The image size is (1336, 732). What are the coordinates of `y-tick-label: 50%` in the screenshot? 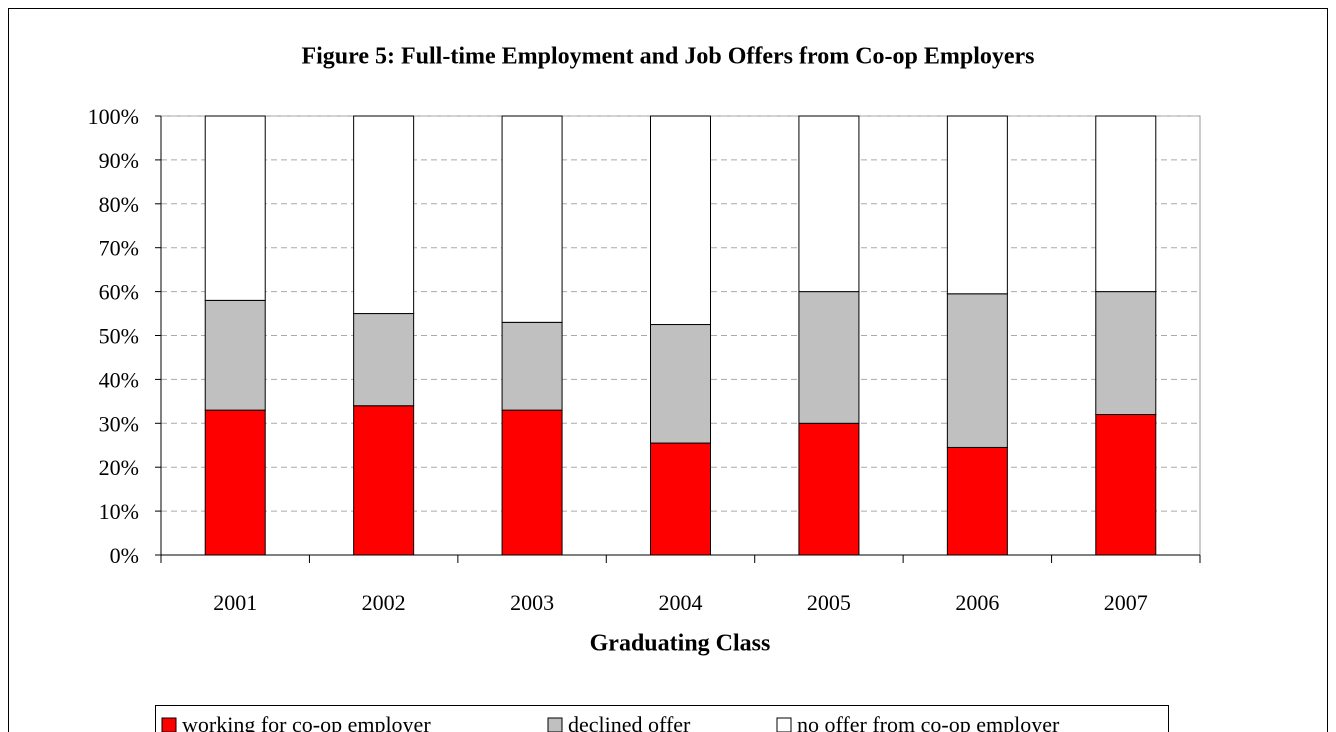 It's located at (119, 336).